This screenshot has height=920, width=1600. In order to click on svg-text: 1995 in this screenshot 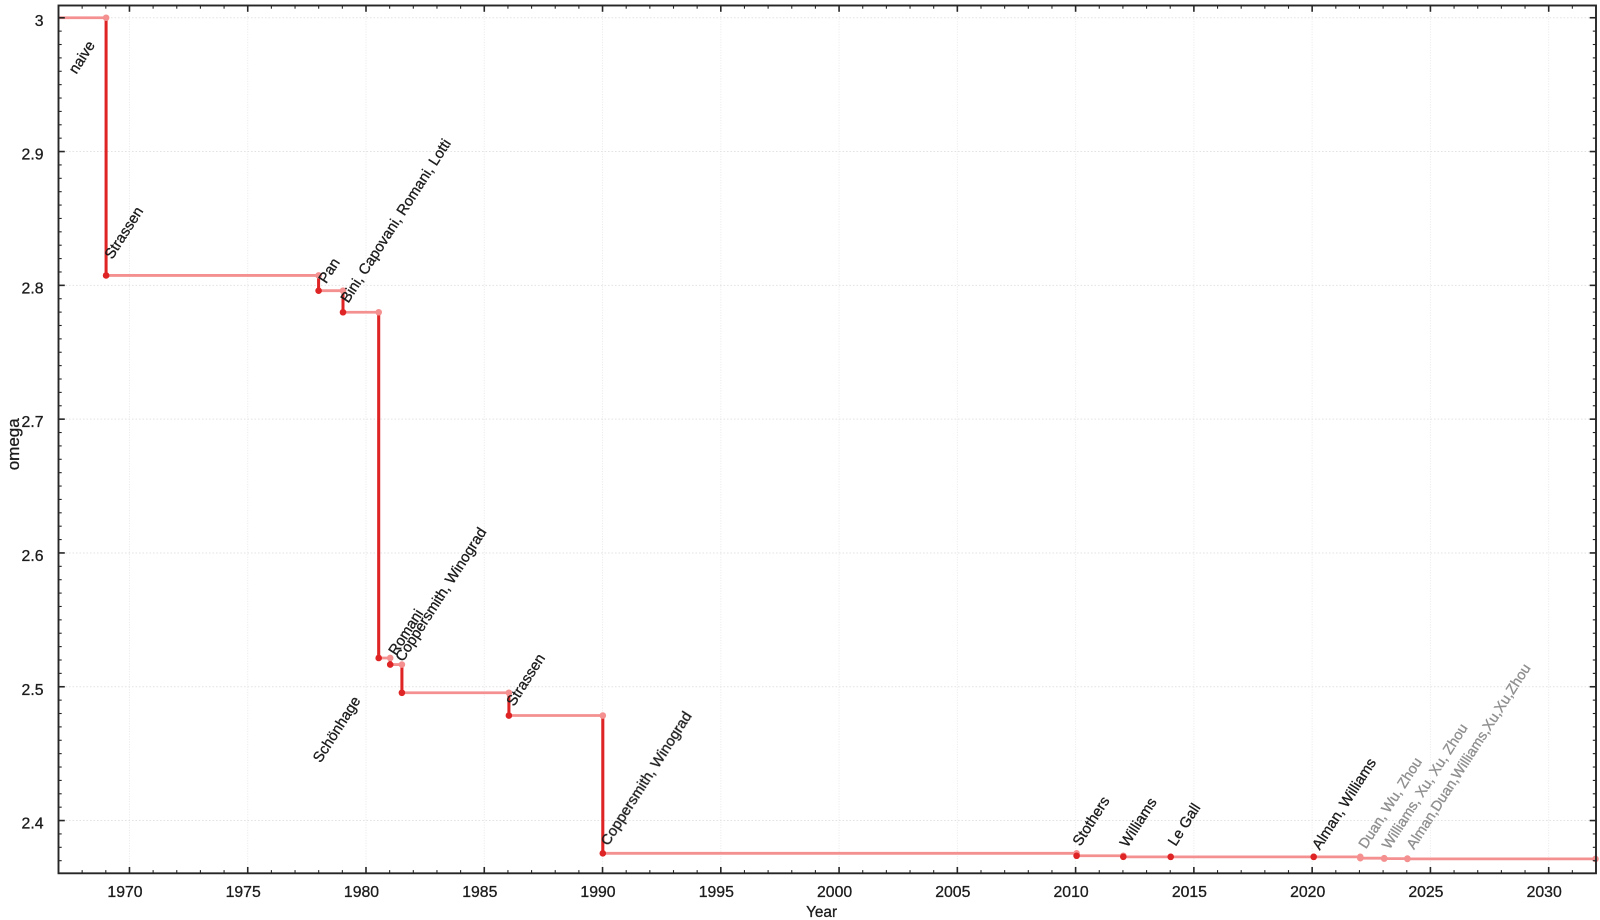, I will do `click(716, 892)`.